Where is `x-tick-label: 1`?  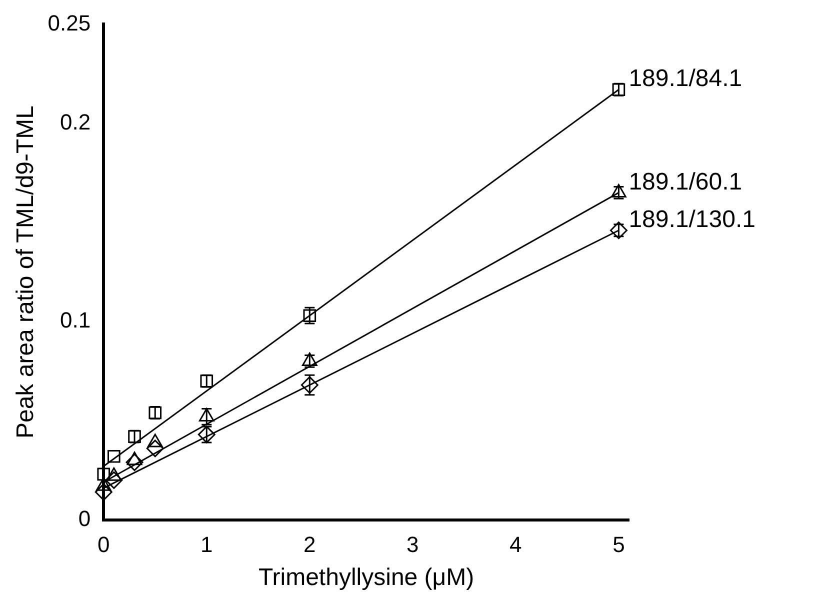
x-tick-label: 1 is located at coordinates (206, 545).